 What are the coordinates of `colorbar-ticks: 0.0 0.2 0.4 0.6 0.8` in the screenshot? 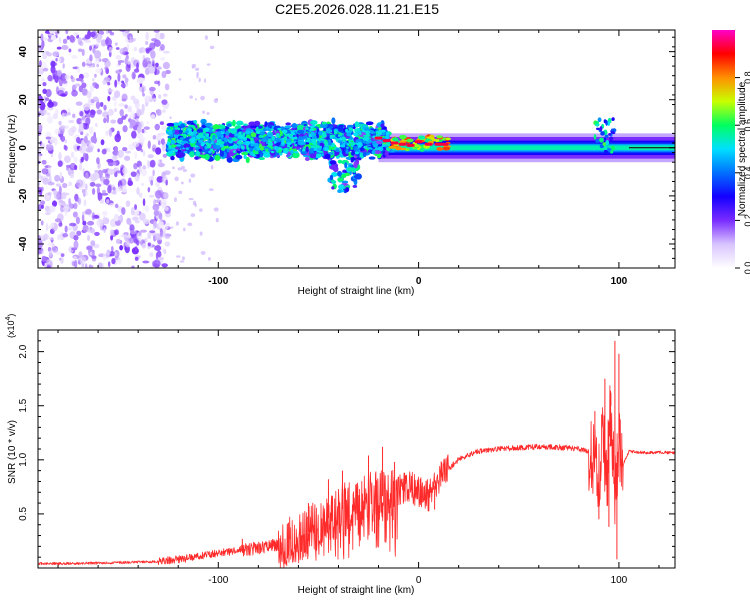 It's located at (742, 172).